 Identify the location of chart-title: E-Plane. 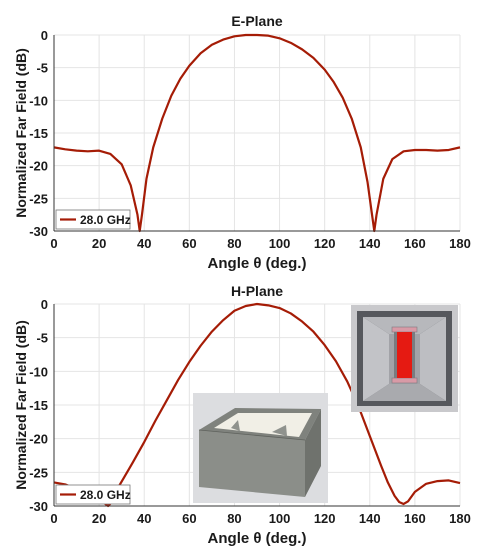
(257, 21).